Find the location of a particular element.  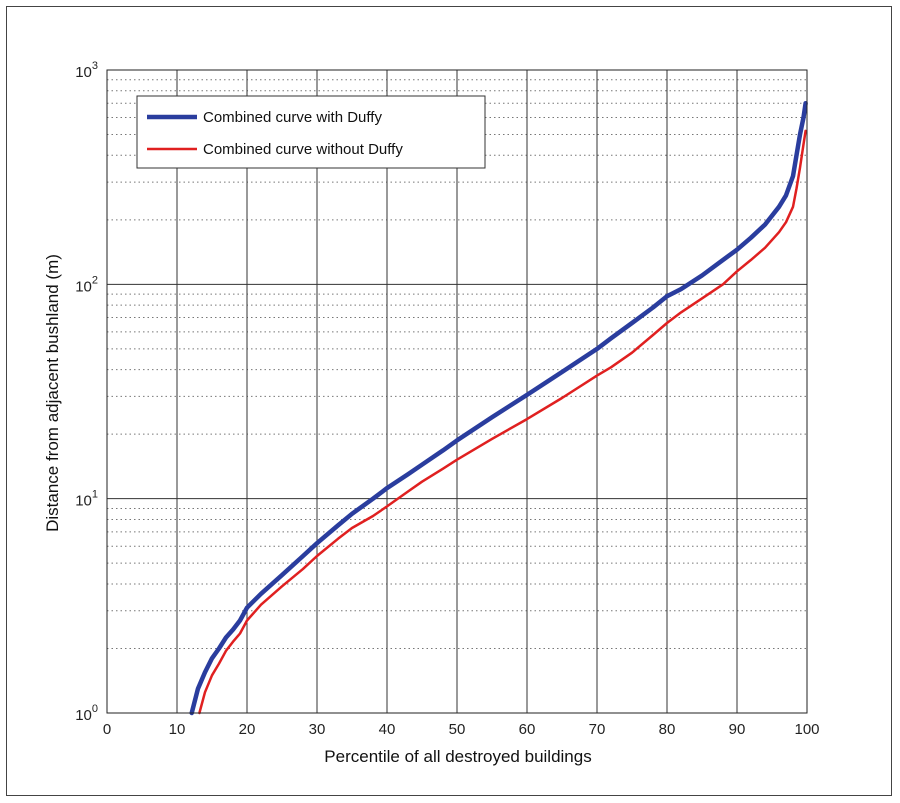

x-tick-label: 40 is located at coordinates (387, 729).